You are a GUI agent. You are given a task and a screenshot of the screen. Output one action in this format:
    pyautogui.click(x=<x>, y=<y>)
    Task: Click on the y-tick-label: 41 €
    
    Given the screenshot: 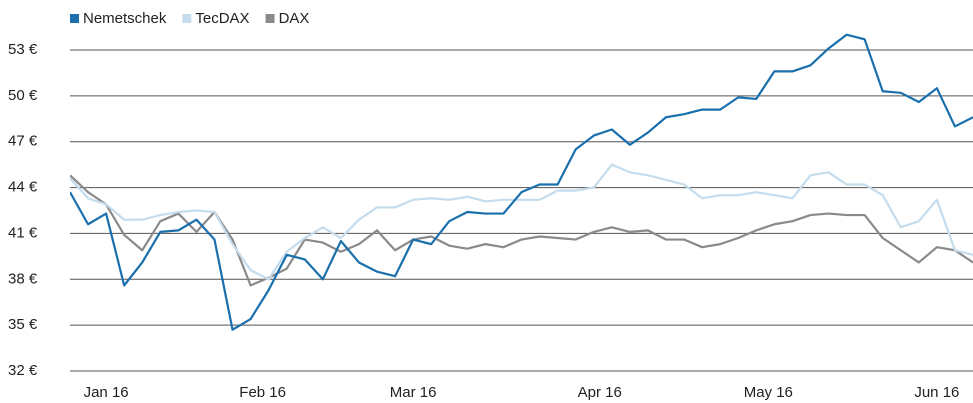 What is the action you would take?
    pyautogui.click(x=23, y=232)
    